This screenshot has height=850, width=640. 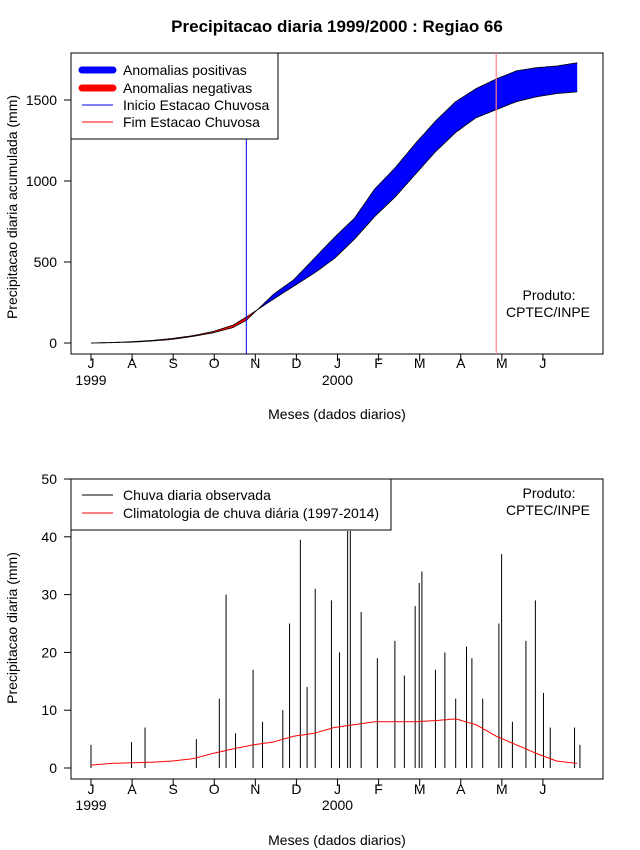 What do you see at coordinates (49, 710) in the screenshot?
I see `bottom-y-tick-label: 10` at bounding box center [49, 710].